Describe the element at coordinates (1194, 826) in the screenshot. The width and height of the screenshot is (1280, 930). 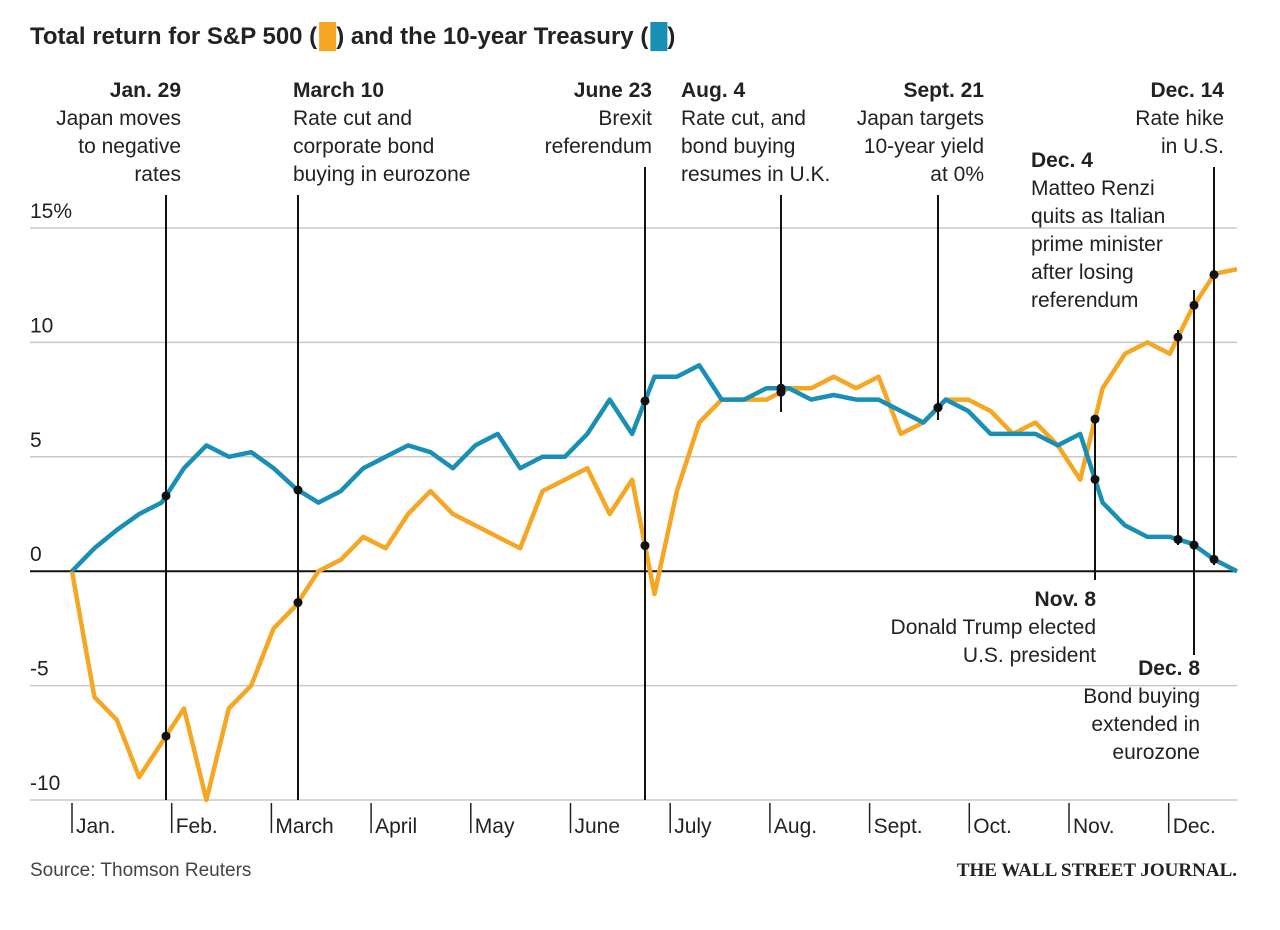
I see `x-tick-label: Dec.` at that location.